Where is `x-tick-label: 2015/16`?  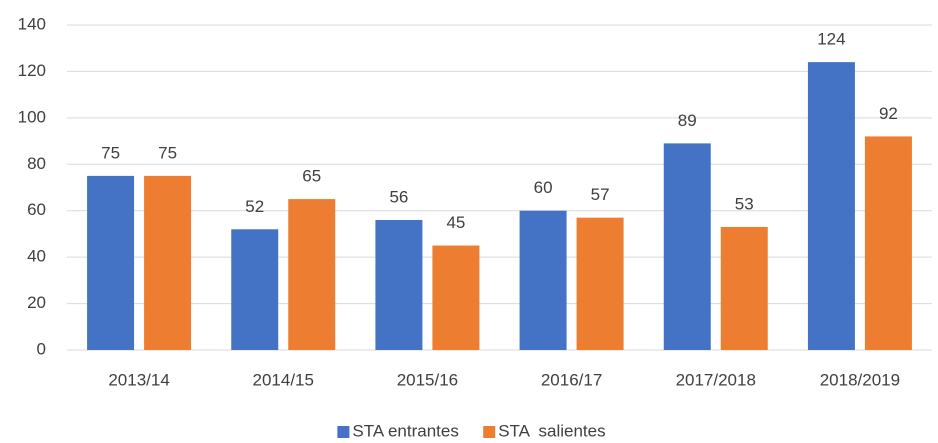
x-tick-label: 2015/16 is located at coordinates (427, 379).